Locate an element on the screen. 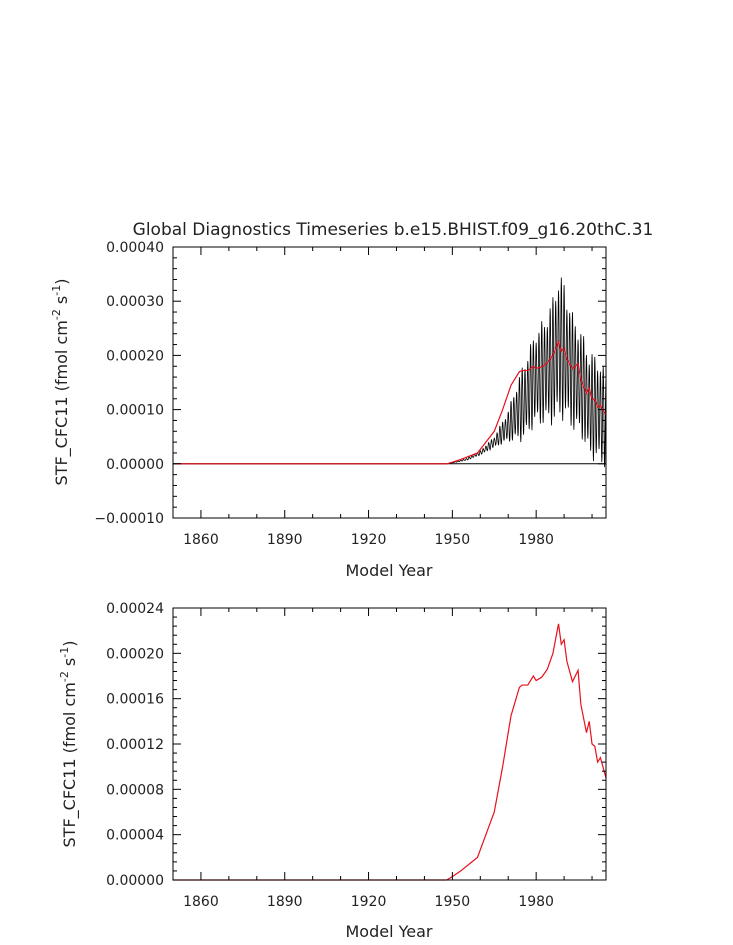 Image resolution: width=733 pixels, height=945 pixels. bottom-chart-y-axis-label: STF_CFC11 (fmol cm-2 s-1) is located at coordinates (69, 744).